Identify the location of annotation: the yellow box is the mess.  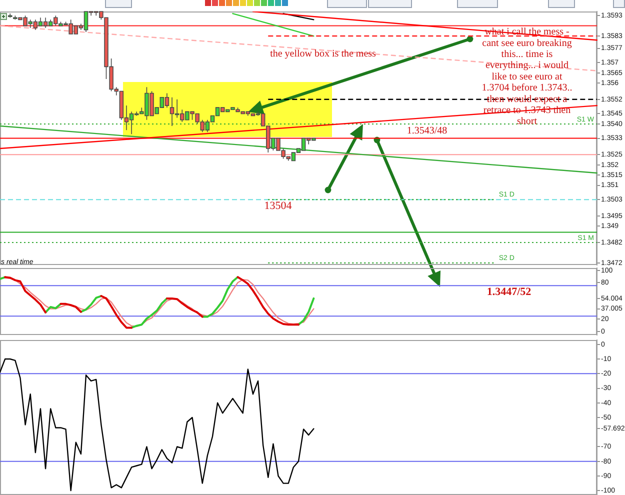
(323, 54).